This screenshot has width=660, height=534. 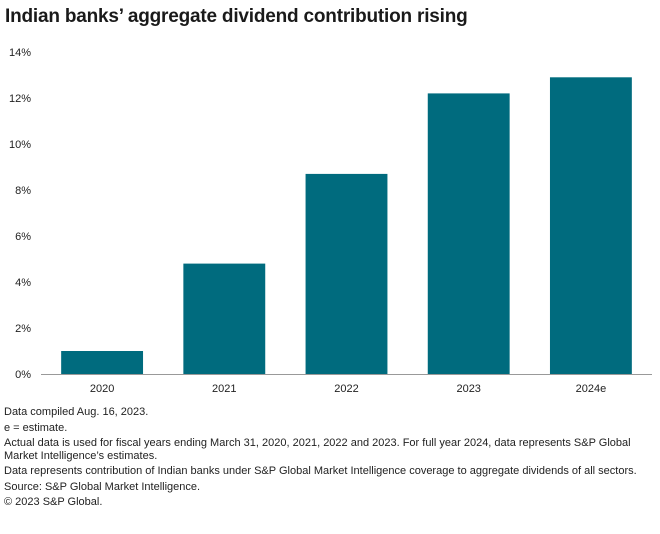 I want to click on x-tick-label: 2022, so click(x=346, y=389).